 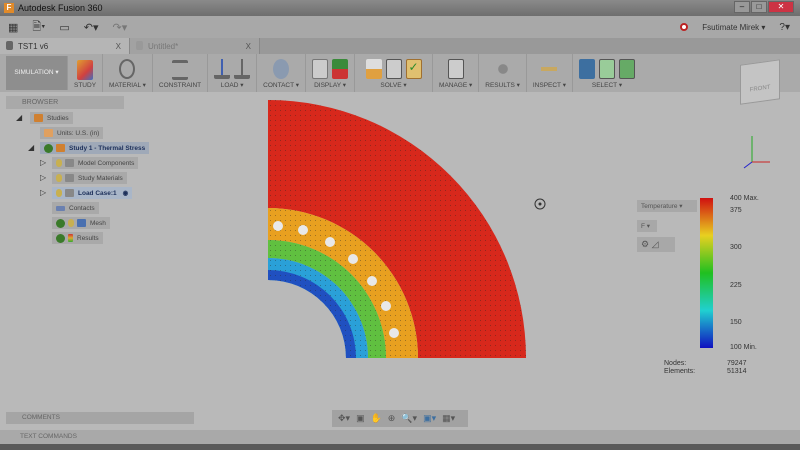 What do you see at coordinates (163, 46) in the screenshot?
I see `tab-label: Untitled*` at bounding box center [163, 46].